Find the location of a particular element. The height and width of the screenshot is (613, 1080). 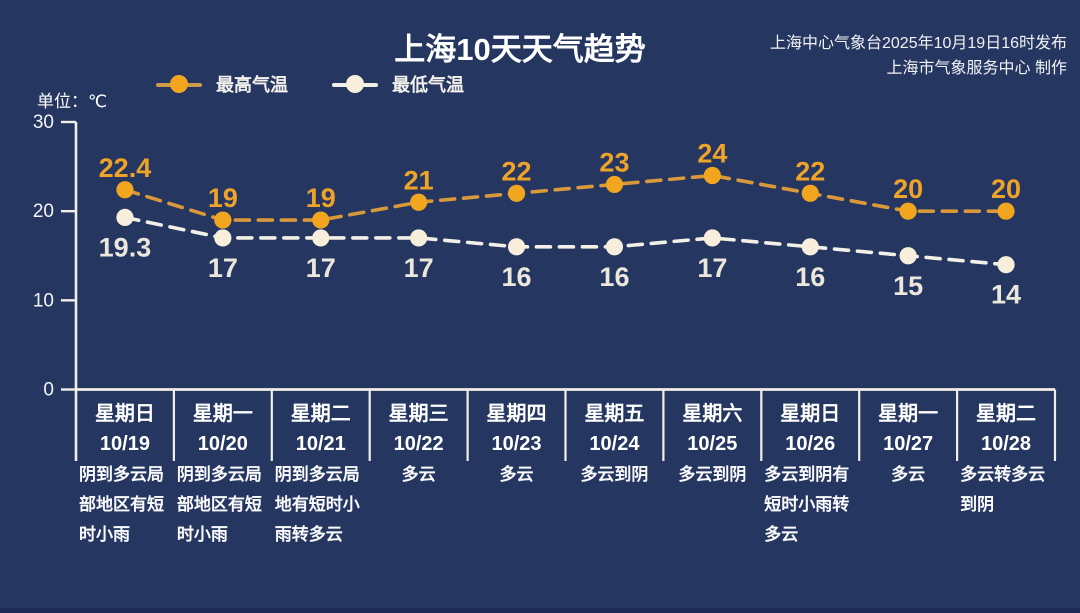

day-cell: 星期三 10/22 is located at coordinates (419, 427).